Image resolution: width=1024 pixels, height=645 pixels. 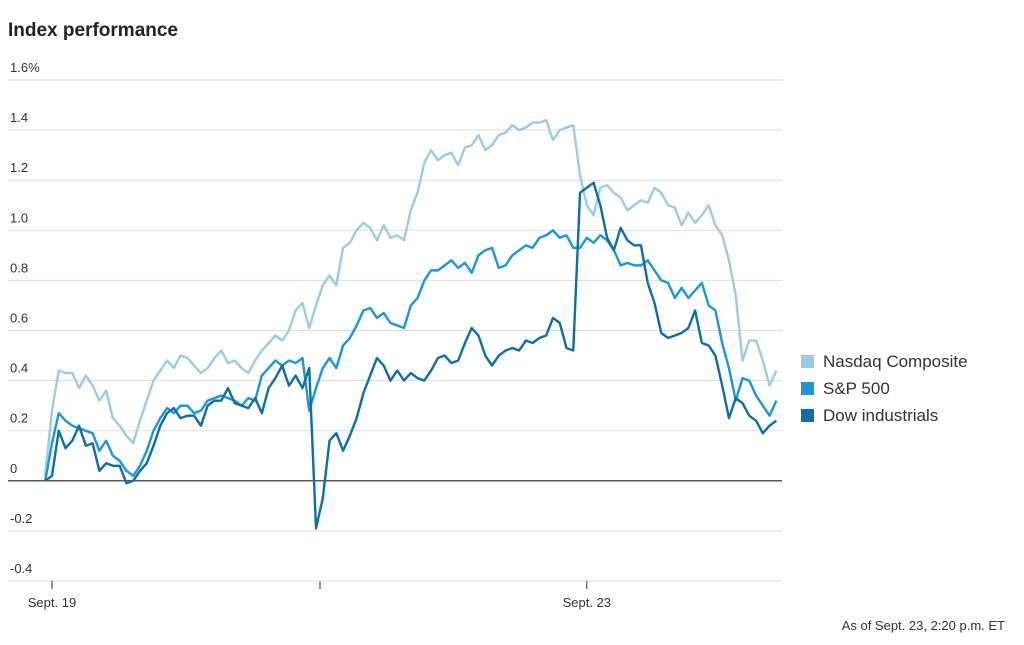 What do you see at coordinates (25, 67) in the screenshot?
I see `y-tick-label: 1.6%` at bounding box center [25, 67].